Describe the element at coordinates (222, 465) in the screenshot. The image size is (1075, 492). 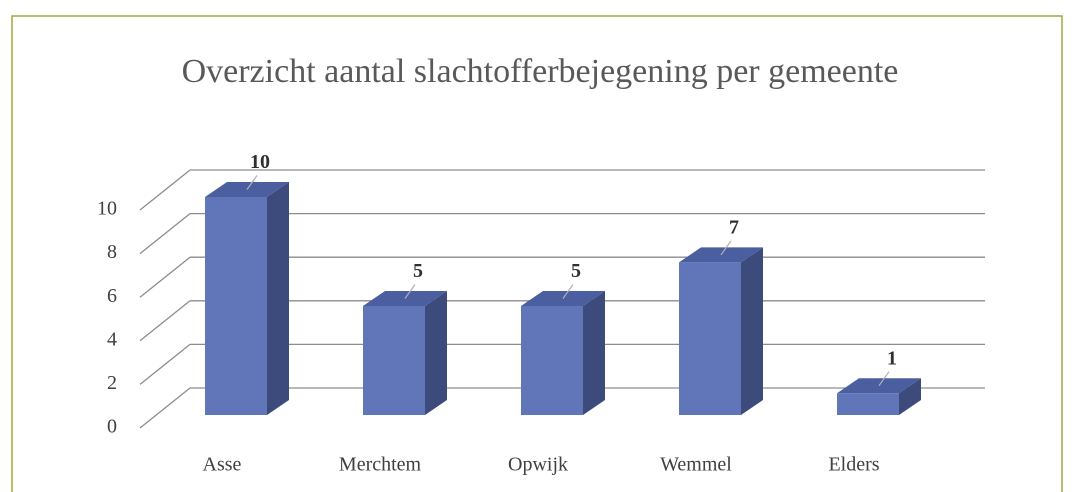
I see `x-tick-label: Asse` at that location.